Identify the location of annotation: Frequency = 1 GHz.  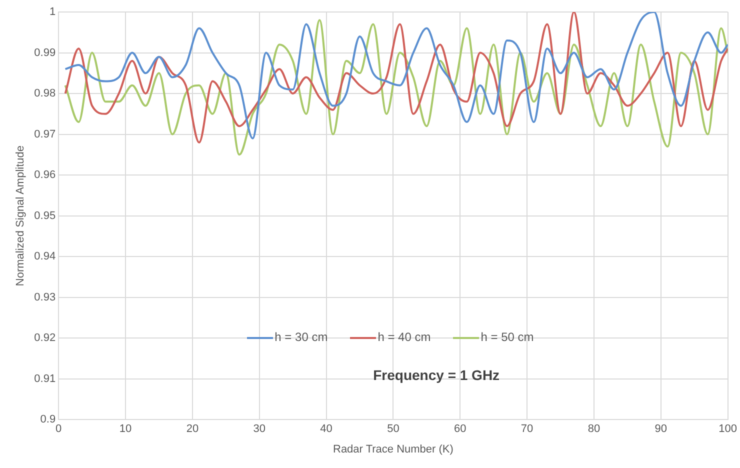
(436, 374).